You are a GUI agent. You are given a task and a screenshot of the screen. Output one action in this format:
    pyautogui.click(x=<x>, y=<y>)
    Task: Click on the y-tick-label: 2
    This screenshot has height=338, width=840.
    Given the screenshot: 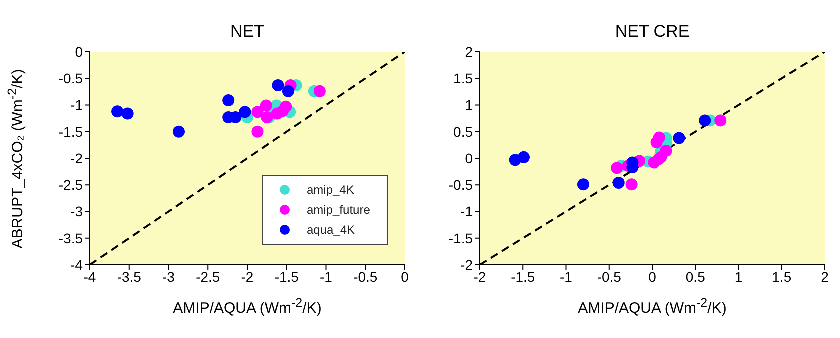 What is the action you would take?
    pyautogui.click(x=469, y=52)
    